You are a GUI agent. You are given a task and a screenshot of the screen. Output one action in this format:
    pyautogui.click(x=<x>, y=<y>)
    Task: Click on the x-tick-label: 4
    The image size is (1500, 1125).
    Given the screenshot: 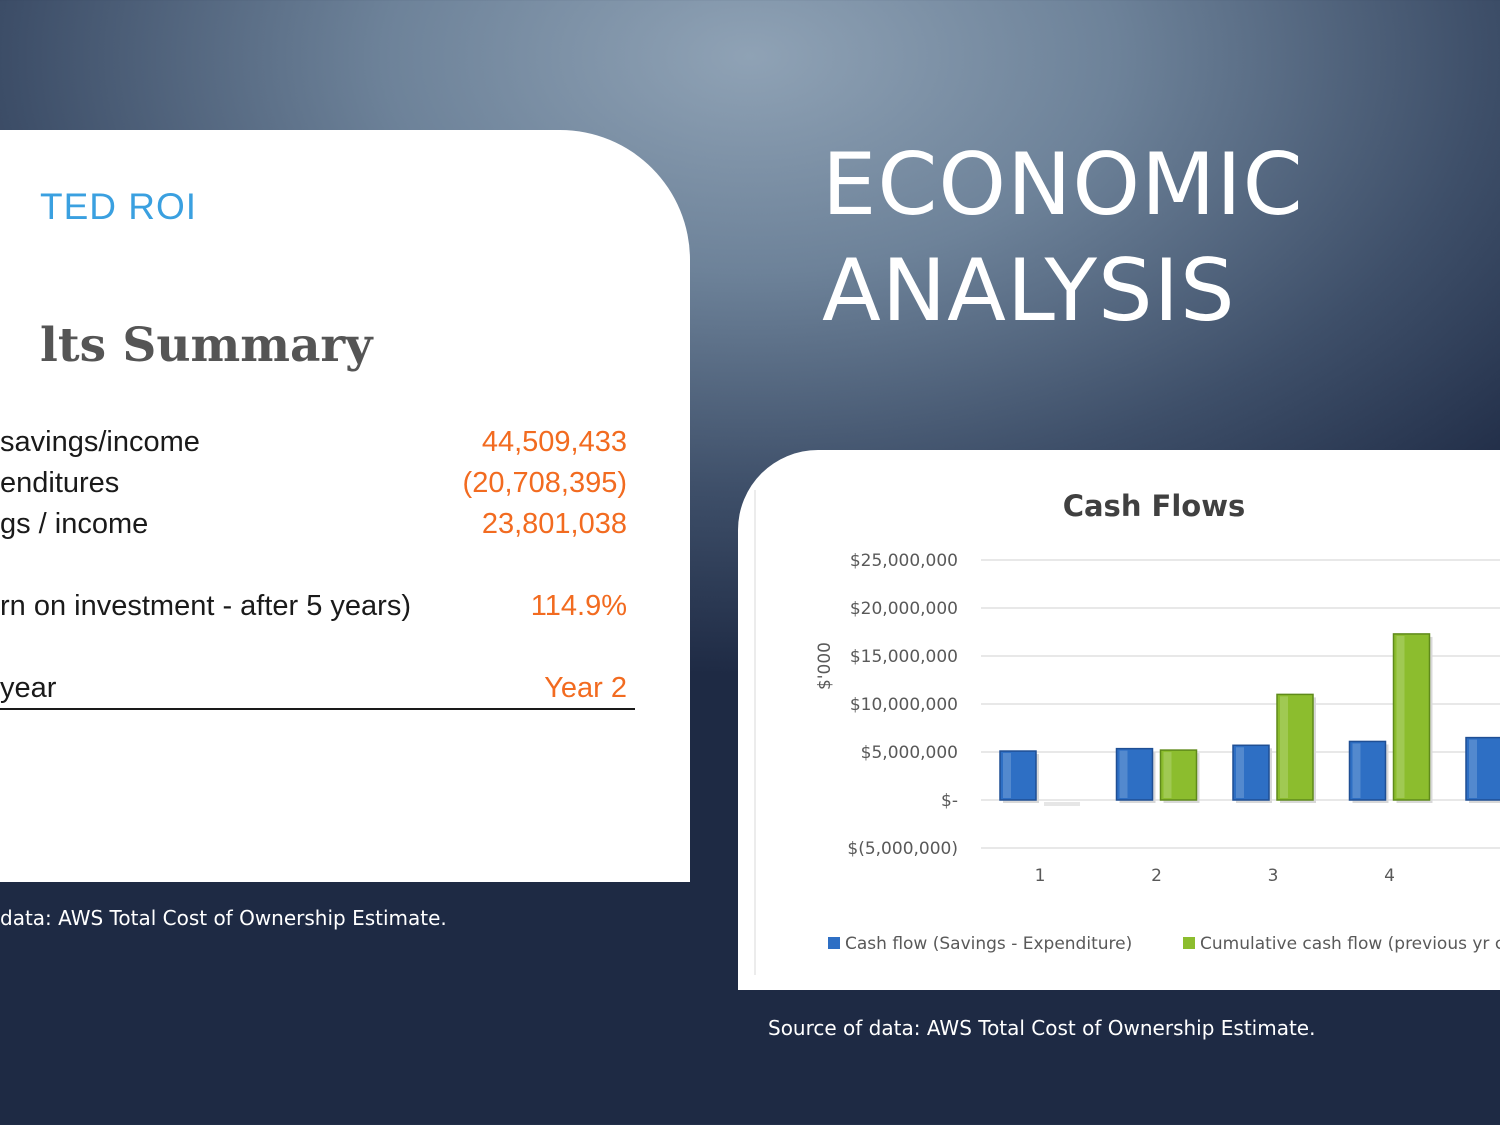 What is the action you would take?
    pyautogui.click(x=1389, y=876)
    